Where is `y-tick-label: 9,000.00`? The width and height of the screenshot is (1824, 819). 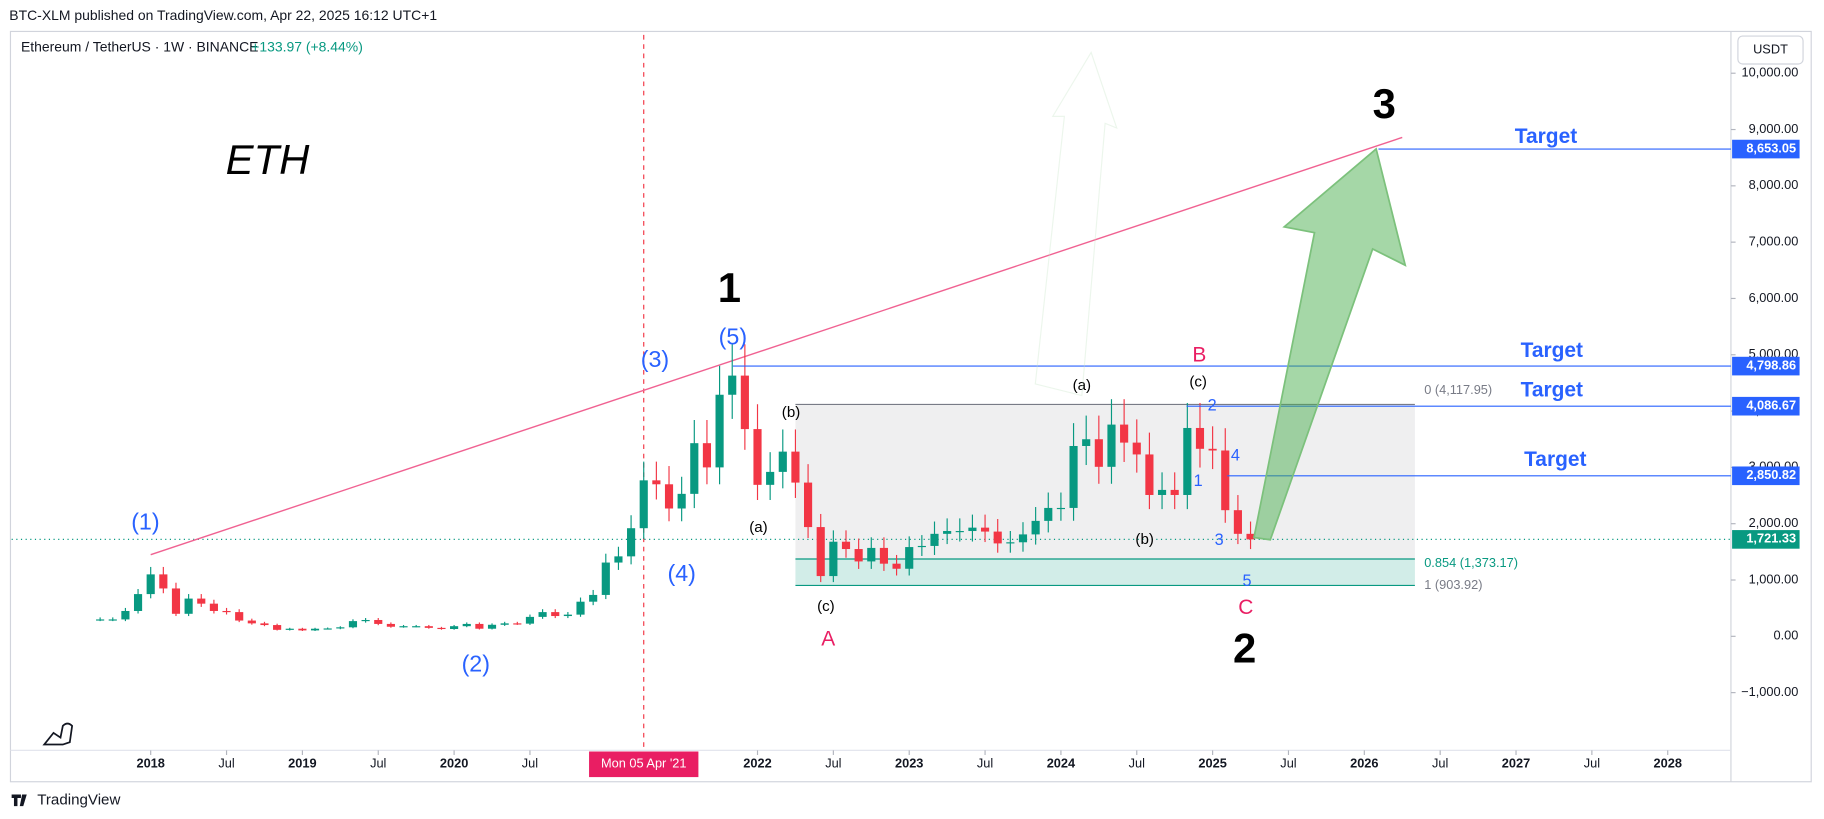 y-tick-label: 9,000.00 is located at coordinates (1774, 128).